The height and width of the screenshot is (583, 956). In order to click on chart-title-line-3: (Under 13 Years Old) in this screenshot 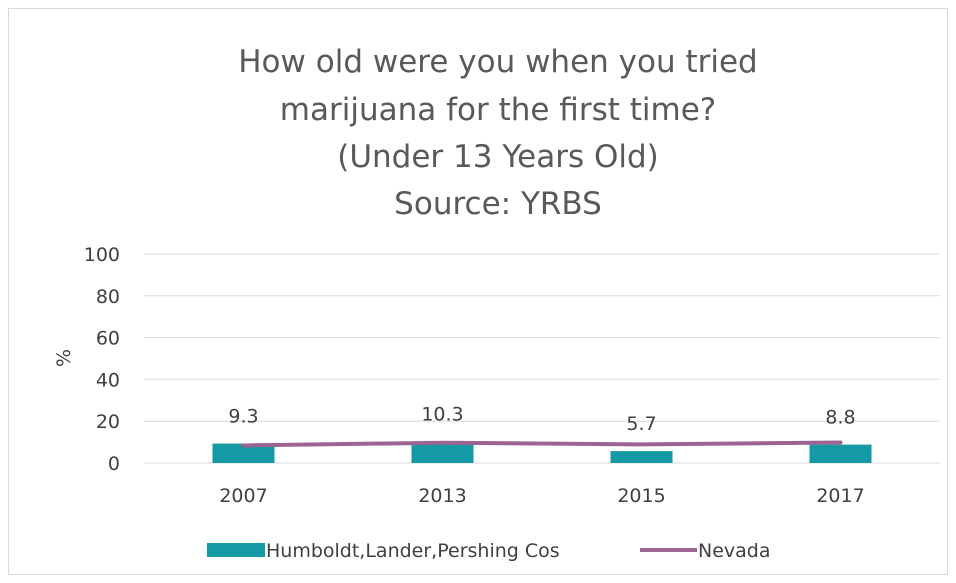, I will do `click(498, 157)`.